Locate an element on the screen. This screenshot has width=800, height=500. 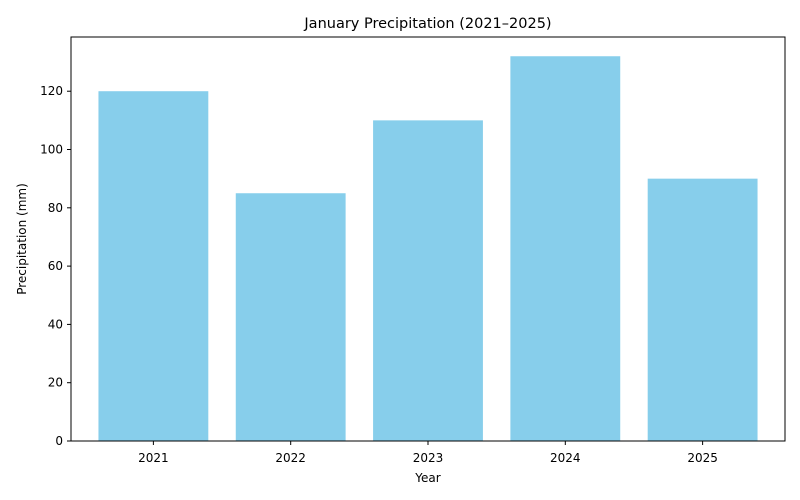
x-tick-label: 2025 is located at coordinates (702, 458).